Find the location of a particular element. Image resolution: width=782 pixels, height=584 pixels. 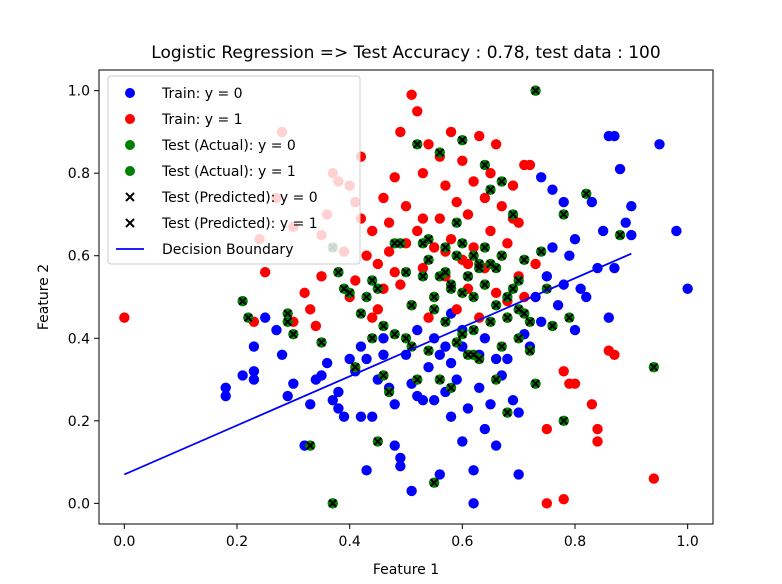

legend-label: Test (Actual): y = 1 is located at coordinates (228, 172).